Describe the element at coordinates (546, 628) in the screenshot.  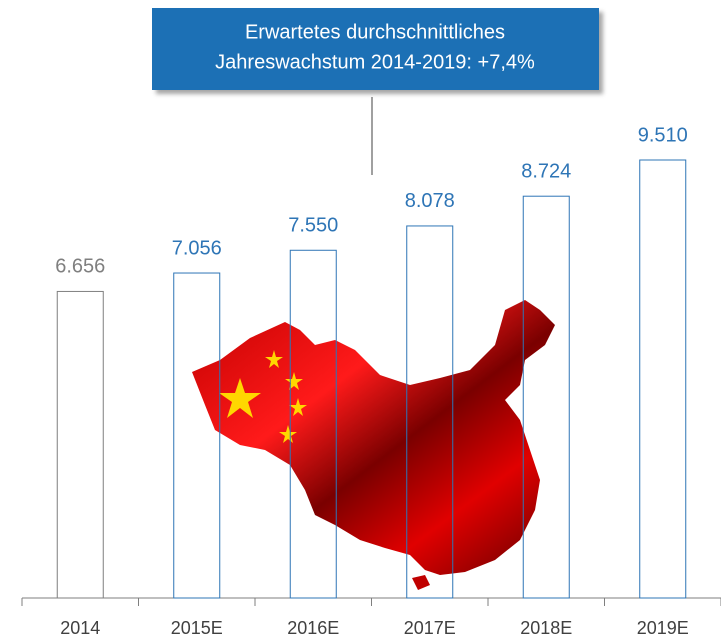
I see `x-tick-label: 2018E` at that location.